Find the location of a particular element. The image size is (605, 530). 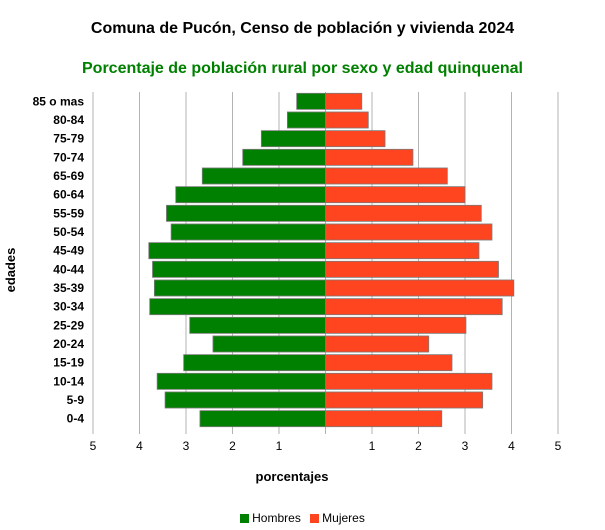

category-label: 10-14 is located at coordinates (68, 381).